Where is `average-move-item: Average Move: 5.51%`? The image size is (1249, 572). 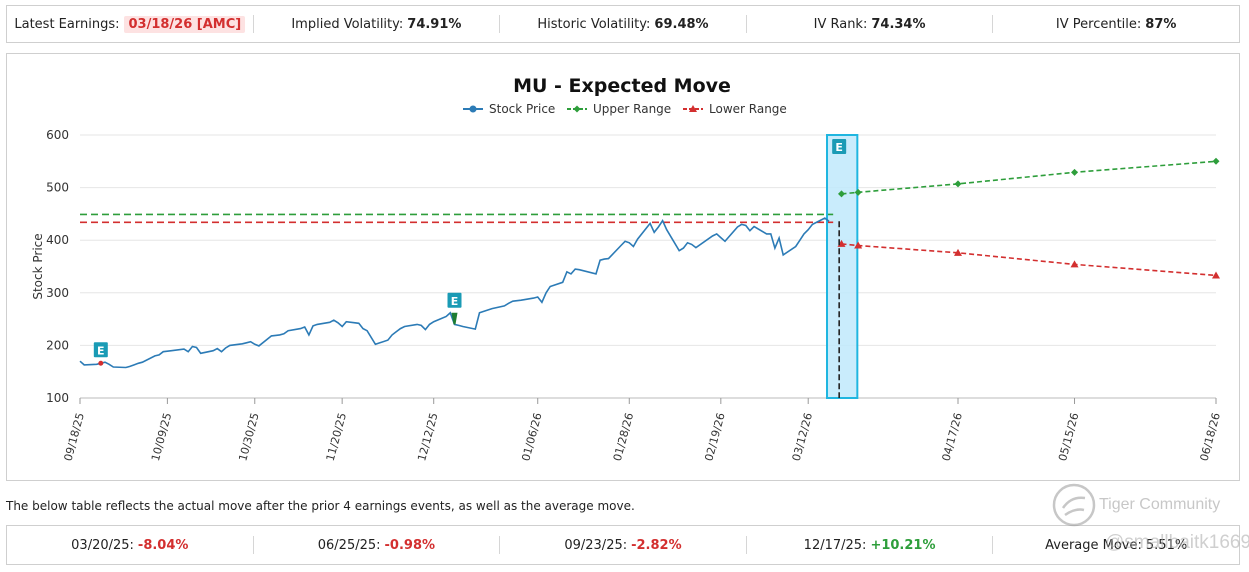
average-move-item: Average Move: 5.51% is located at coordinates (1116, 545).